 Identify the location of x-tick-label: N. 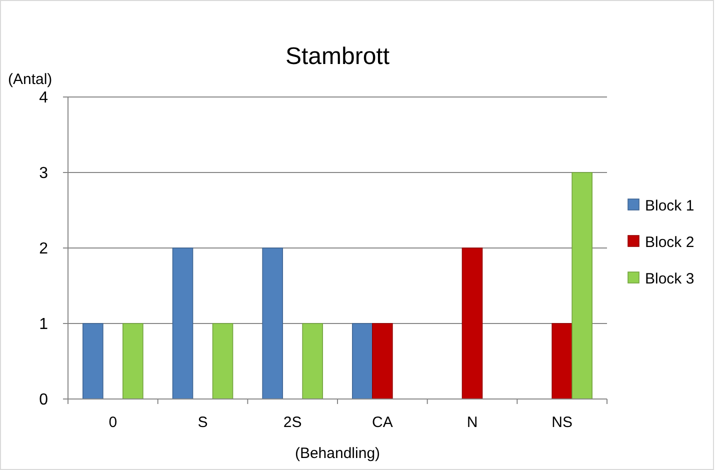
(472, 422).